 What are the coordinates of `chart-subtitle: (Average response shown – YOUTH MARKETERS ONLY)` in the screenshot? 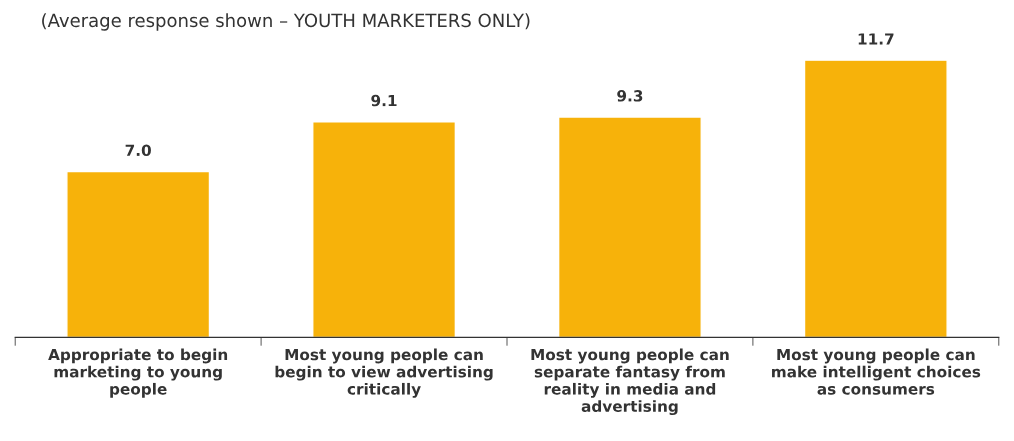 It's located at (286, 22).